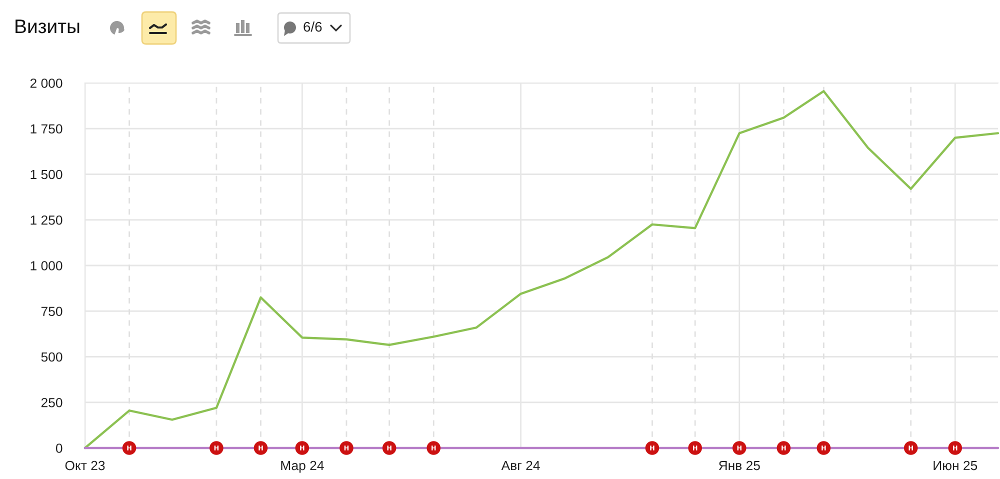 The height and width of the screenshot is (479, 1000). I want to click on chart-title: Визиты, so click(48, 27).